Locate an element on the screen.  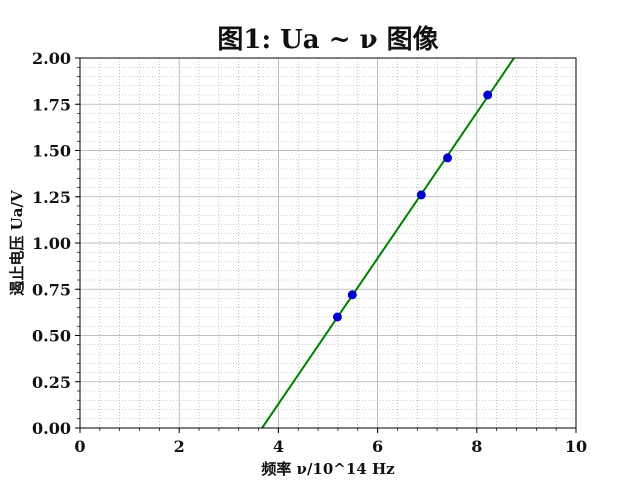
x-tick-label: 8 is located at coordinates (476, 446).